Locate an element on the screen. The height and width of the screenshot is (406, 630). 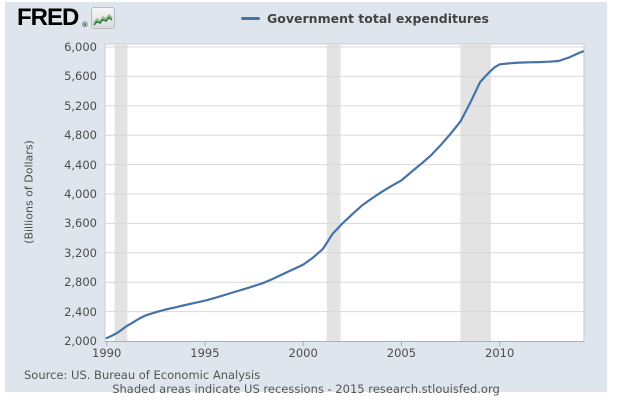
y-tick-label: 2,000 is located at coordinates (80, 341).